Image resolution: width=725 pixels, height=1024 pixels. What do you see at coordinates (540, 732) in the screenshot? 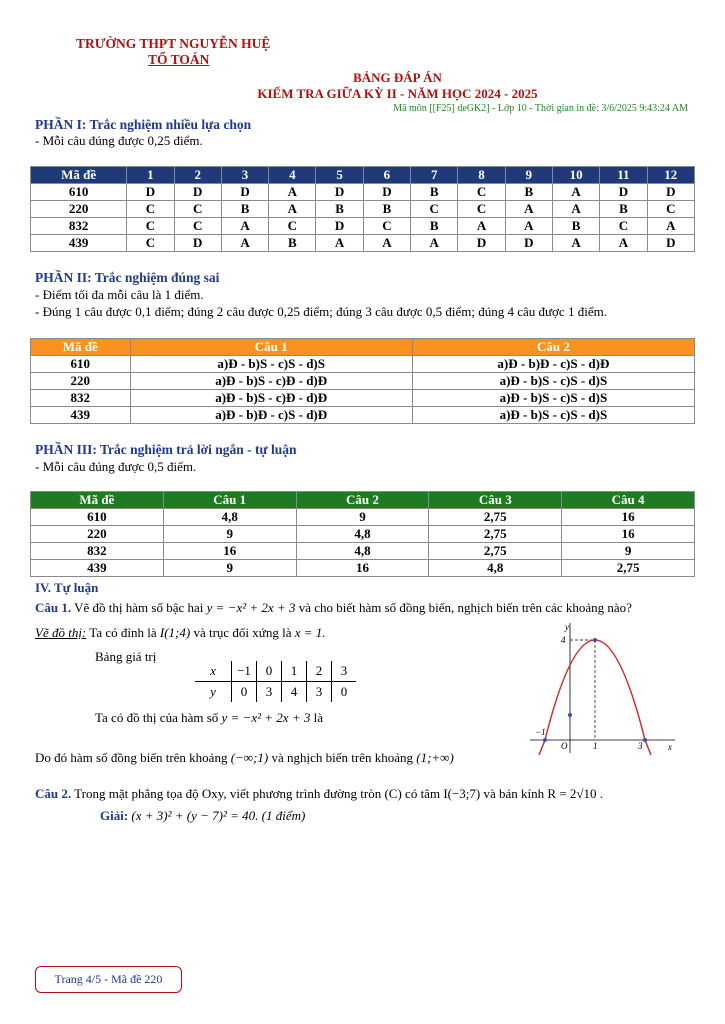
I see `tick-label: −1` at bounding box center [540, 732].